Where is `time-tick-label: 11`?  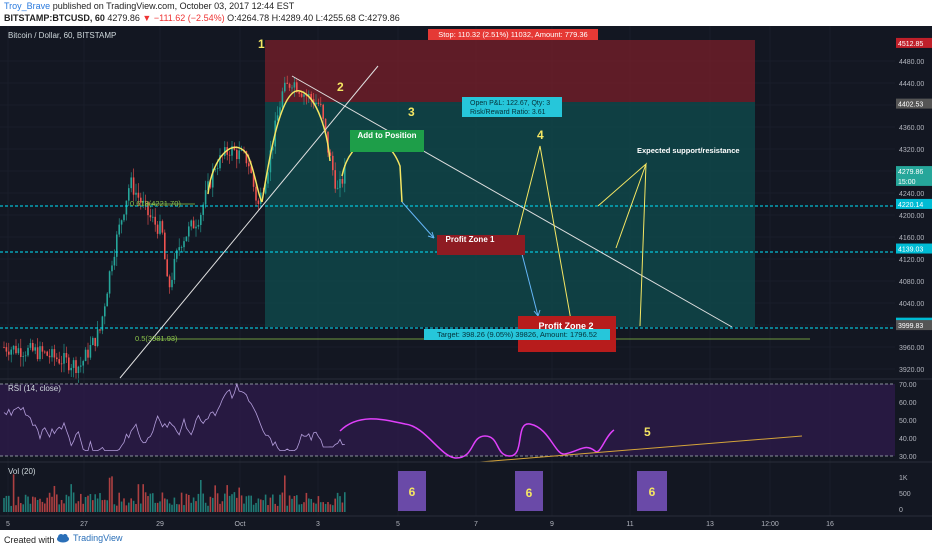 time-tick-label: 11 is located at coordinates (629, 524).